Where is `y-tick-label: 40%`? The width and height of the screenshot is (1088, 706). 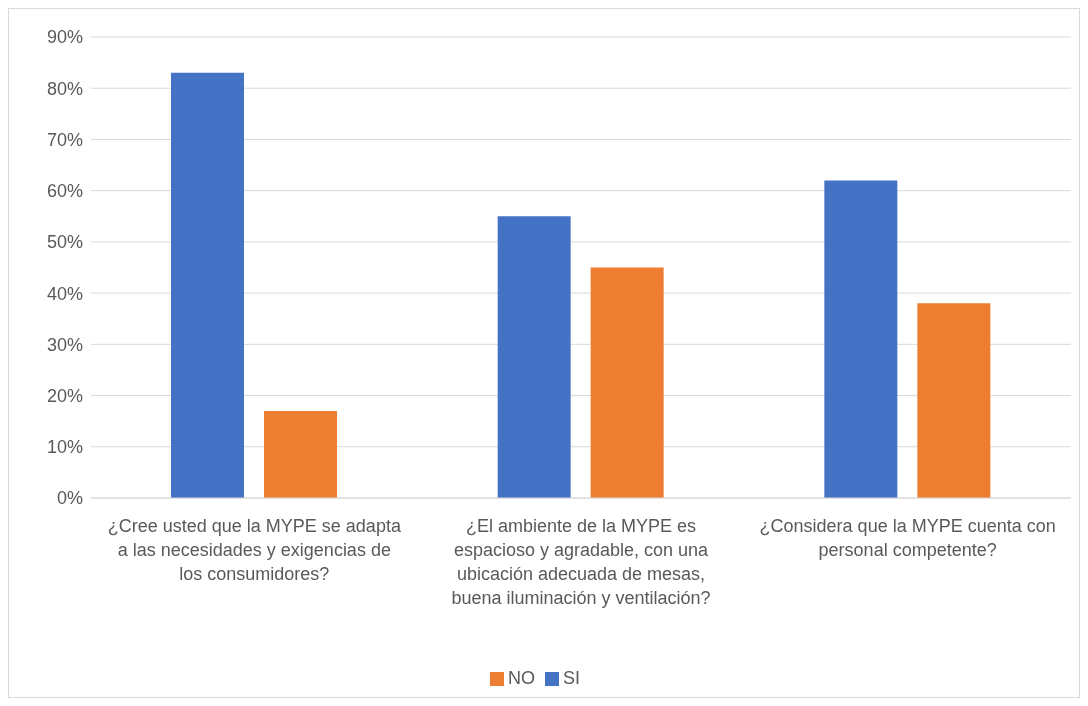 y-tick-label: 40% is located at coordinates (64, 293).